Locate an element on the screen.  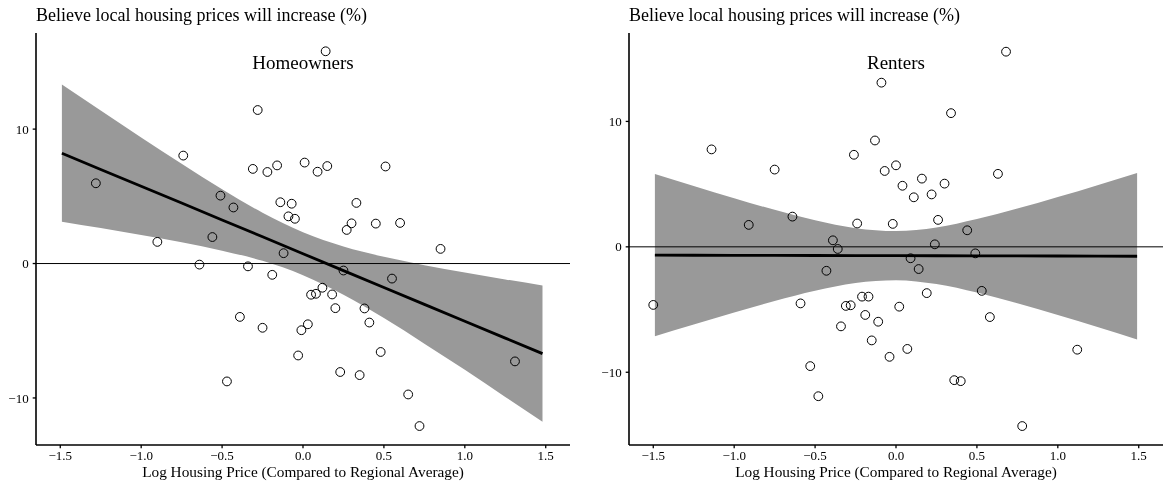
x-tick-label: −1.5 is located at coordinates (653, 456).